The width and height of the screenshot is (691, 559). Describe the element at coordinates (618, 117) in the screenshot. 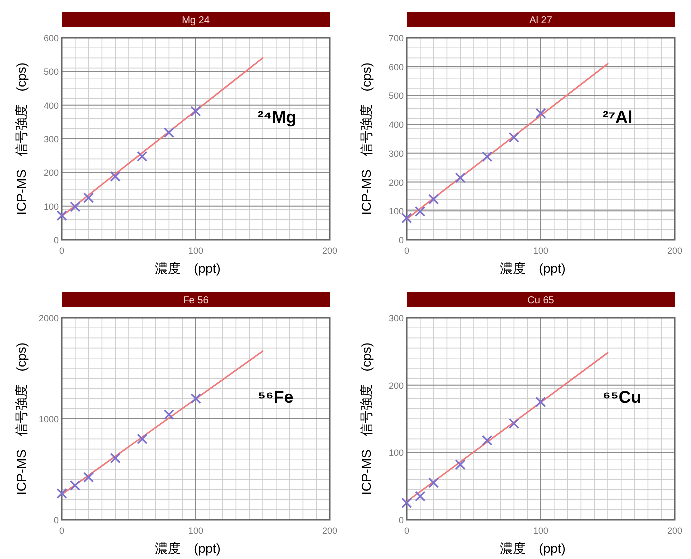

I see `annotation: ²⁷Al` at that location.